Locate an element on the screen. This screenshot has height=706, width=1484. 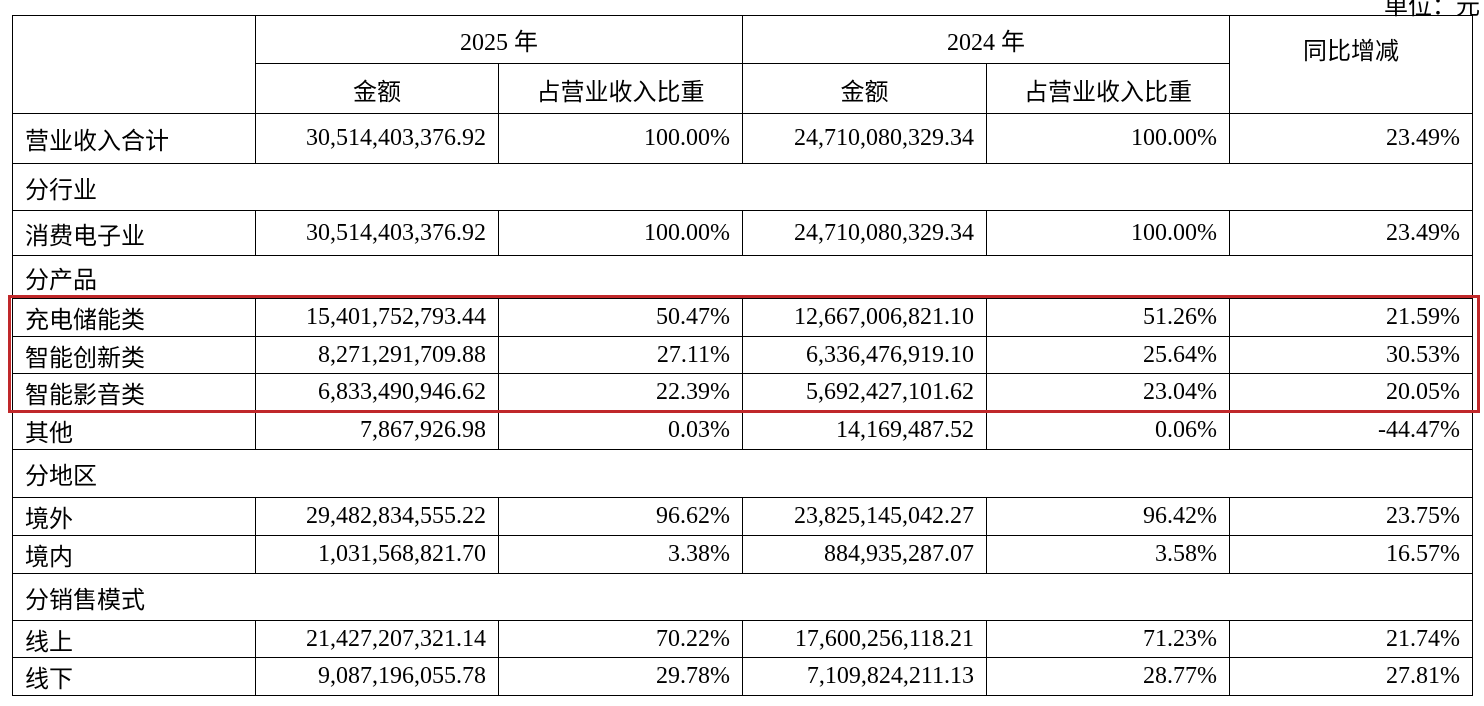
value-cell: 17,600,256,118.21 is located at coordinates (864, 639).